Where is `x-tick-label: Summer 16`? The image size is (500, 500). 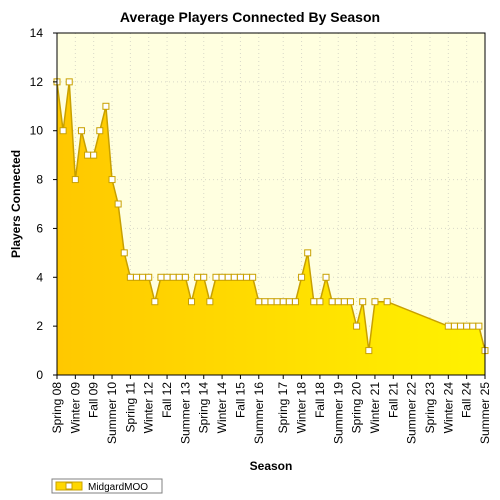
x-tick-label: Summer 16 is located at coordinates (259, 413).